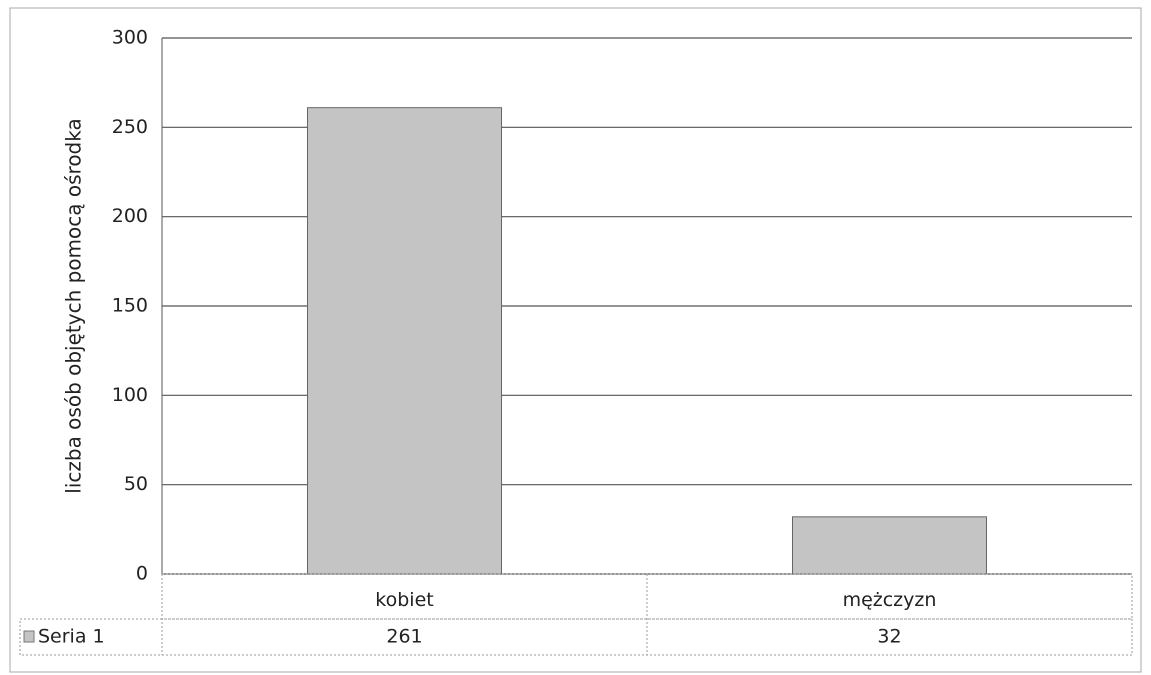  Describe the element at coordinates (576, 637) in the screenshot. I see `table-row` at that location.